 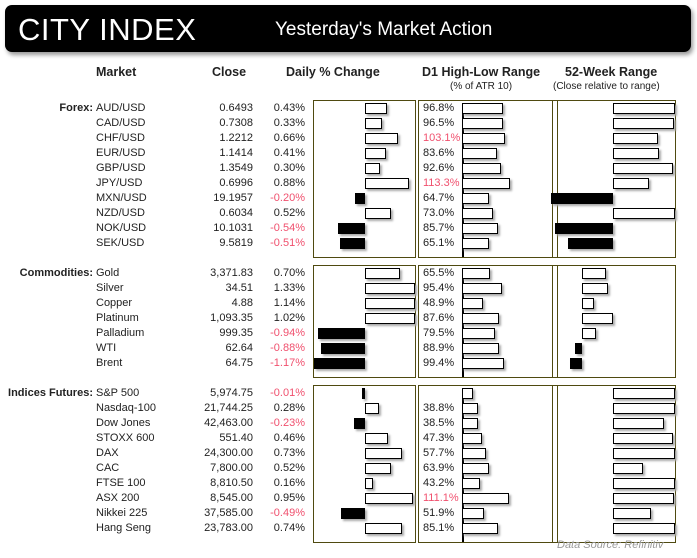 What do you see at coordinates (439, 333) in the screenshot?
I see `d1-range-value: 79.5%` at bounding box center [439, 333].